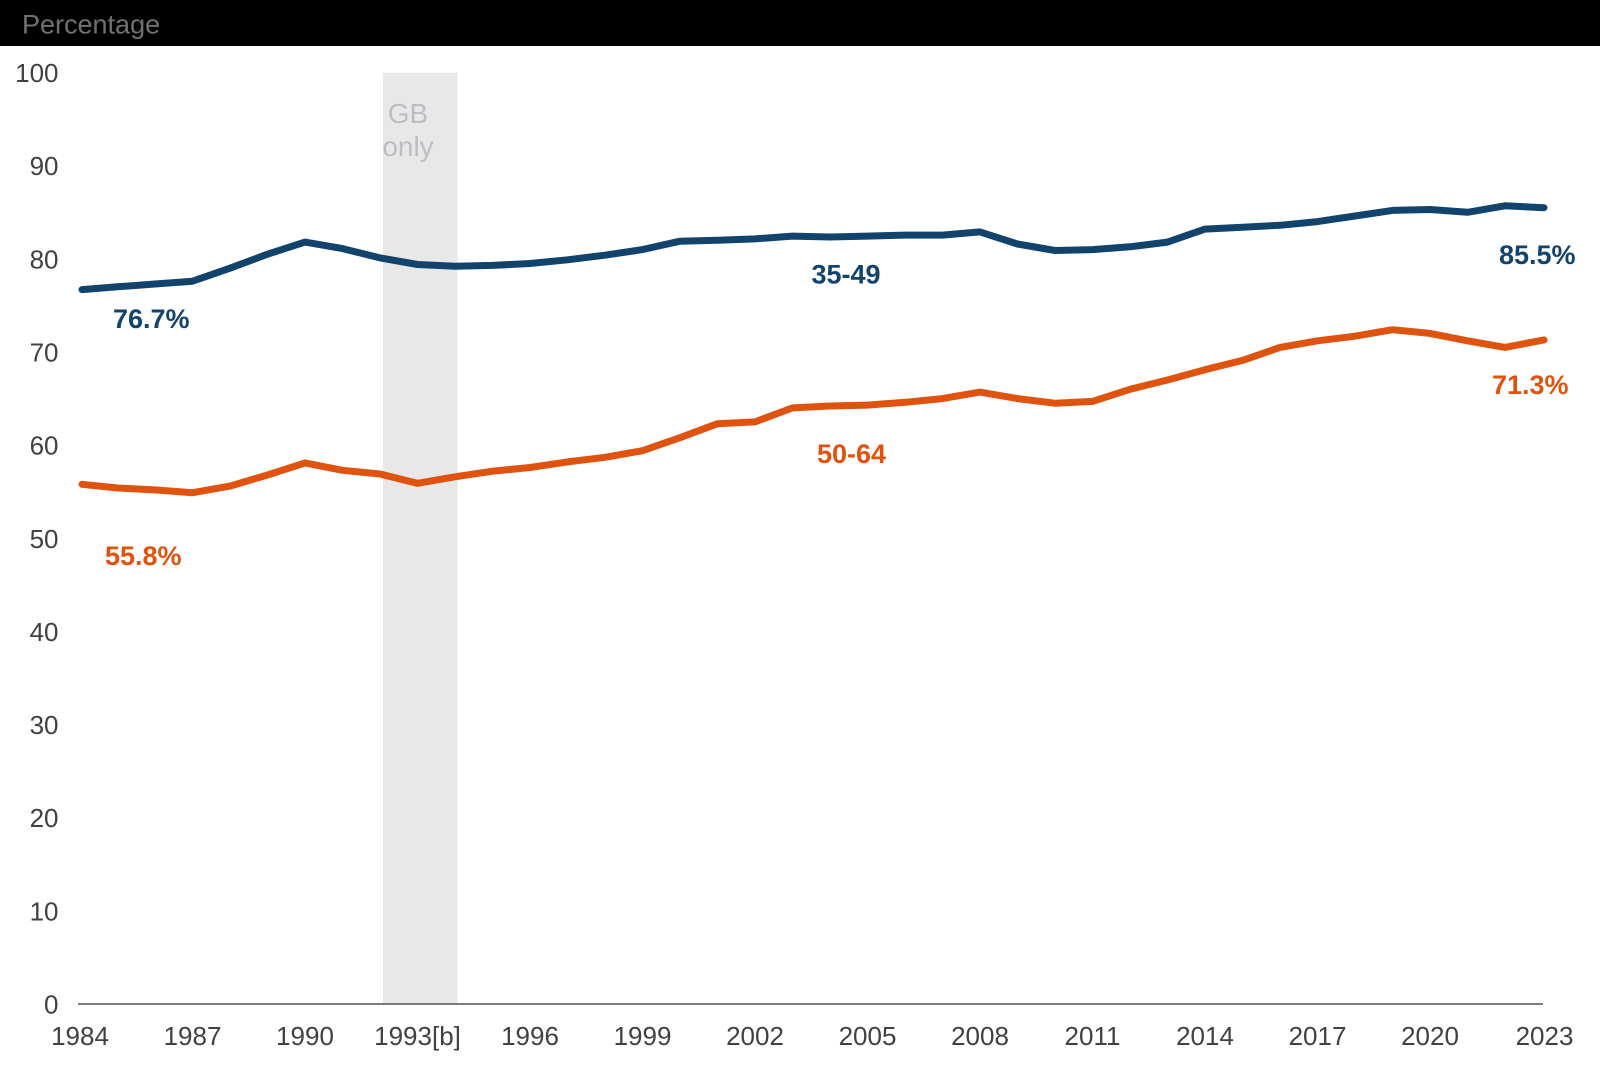 Image resolution: width=1600 pixels, height=1066 pixels. Describe the element at coordinates (44, 911) in the screenshot. I see `svg-text: 10` at that location.